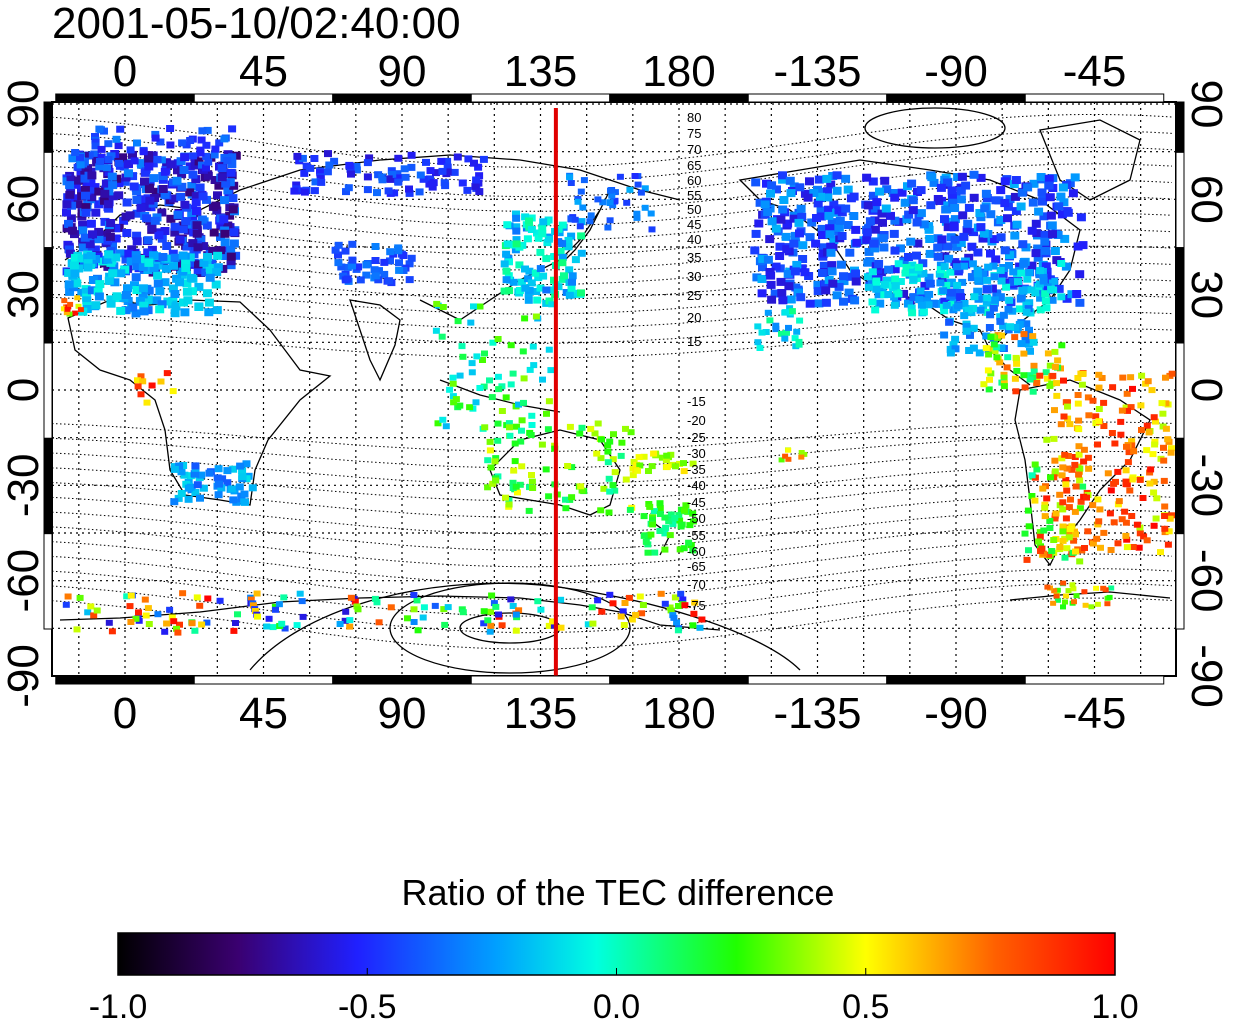  What do you see at coordinates (694, 180) in the screenshot?
I see `contour-label: 60` at bounding box center [694, 180].